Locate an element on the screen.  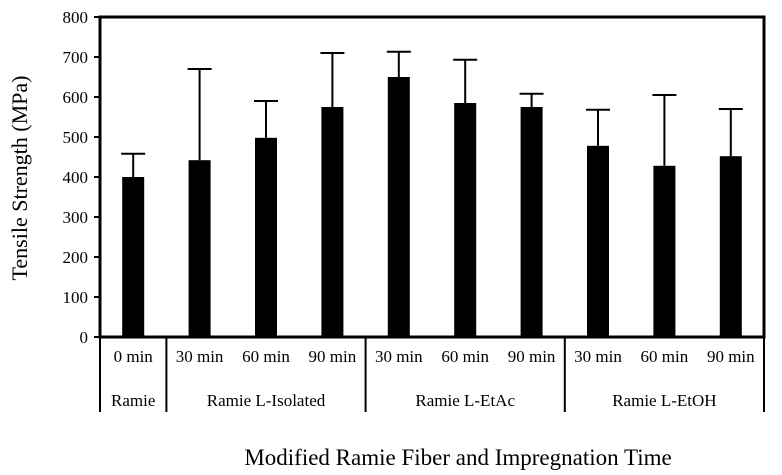
y-tick-label: 300 is located at coordinates (76, 217).